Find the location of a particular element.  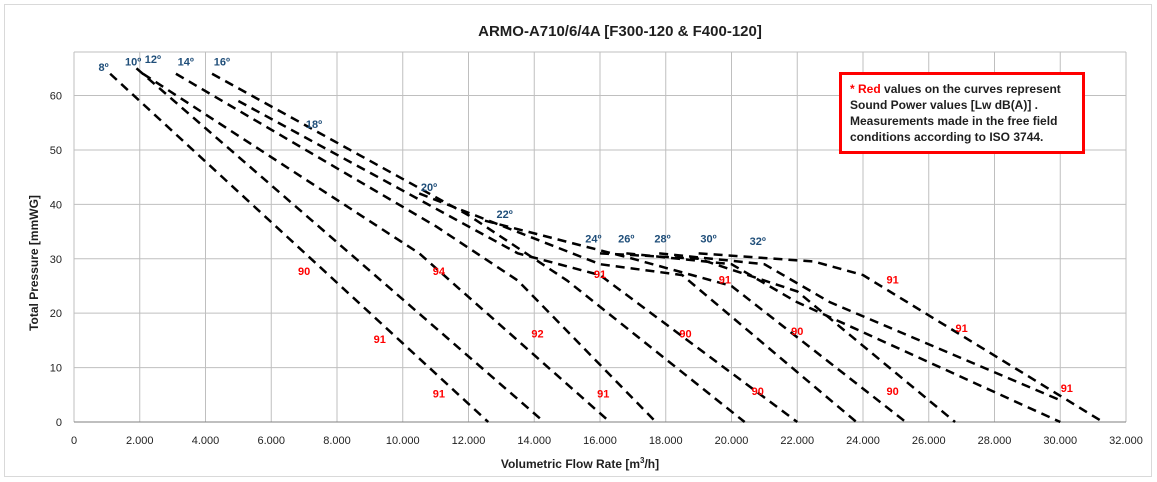

x-tick-label: 8.000 is located at coordinates (337, 441).